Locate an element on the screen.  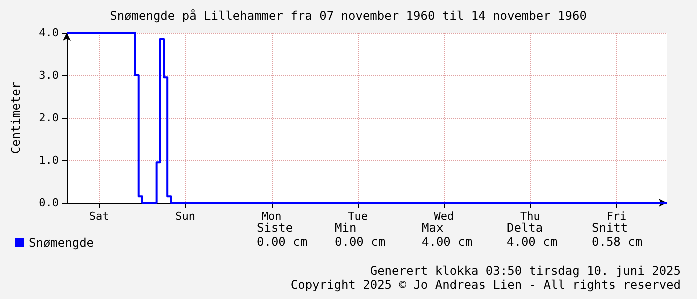
text: Delta is located at coordinates (525, 228).